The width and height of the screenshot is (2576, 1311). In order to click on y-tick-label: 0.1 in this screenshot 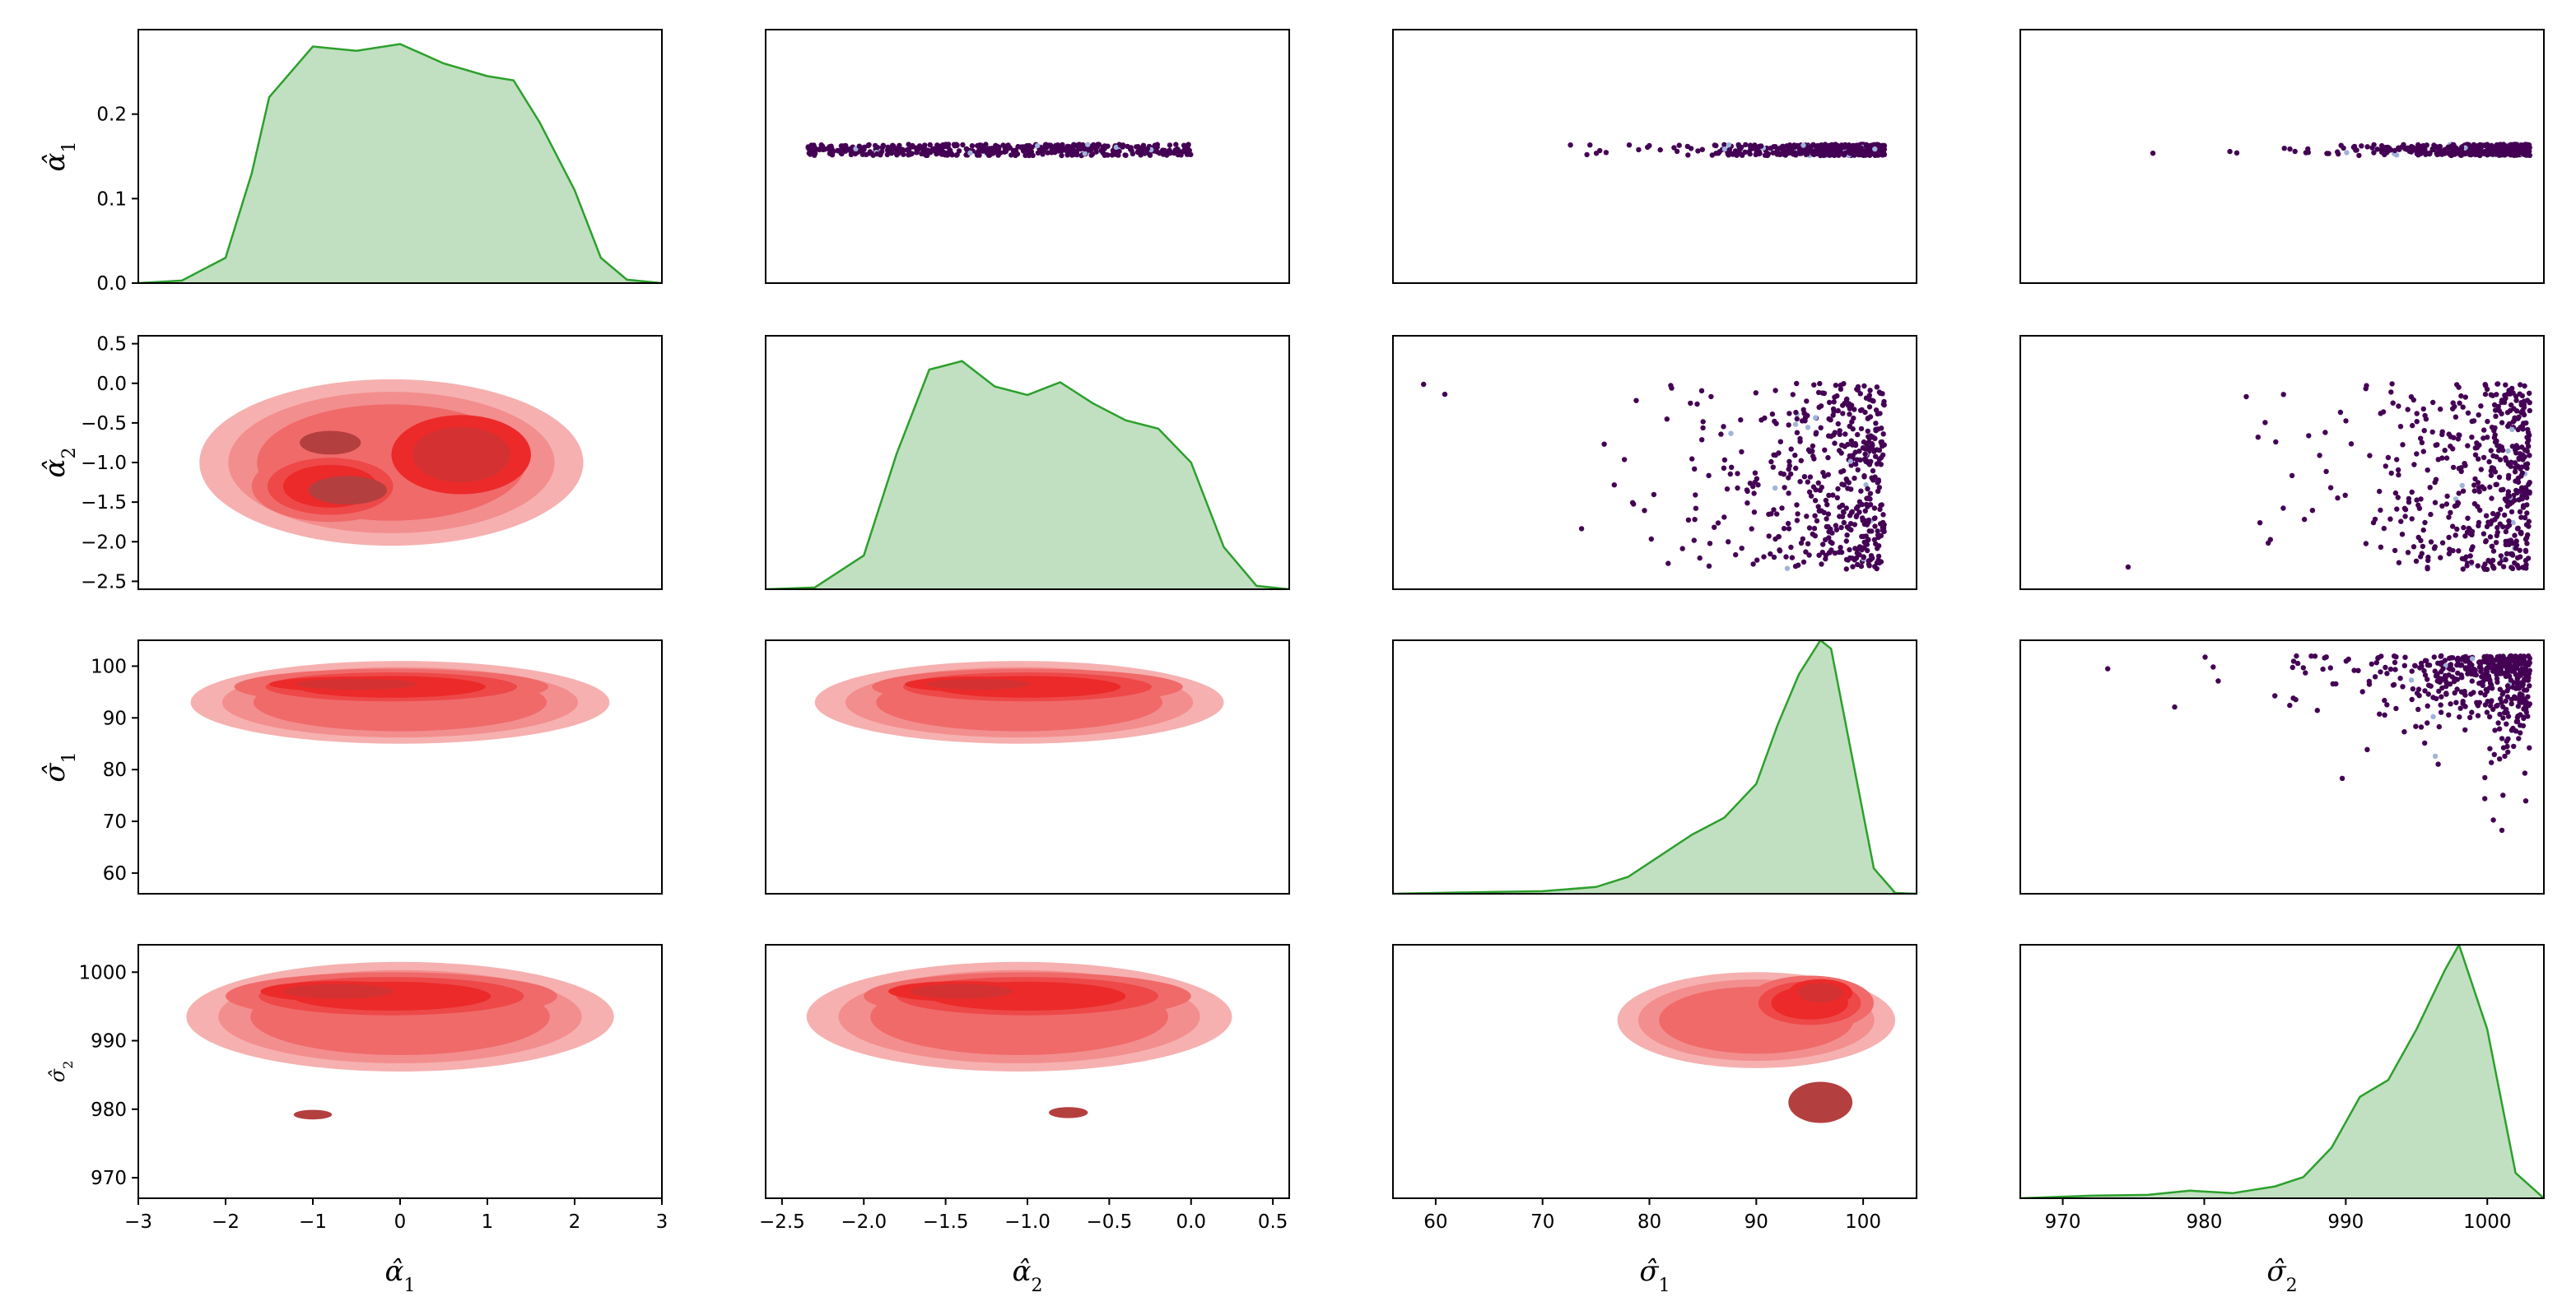, I will do `click(111, 199)`.